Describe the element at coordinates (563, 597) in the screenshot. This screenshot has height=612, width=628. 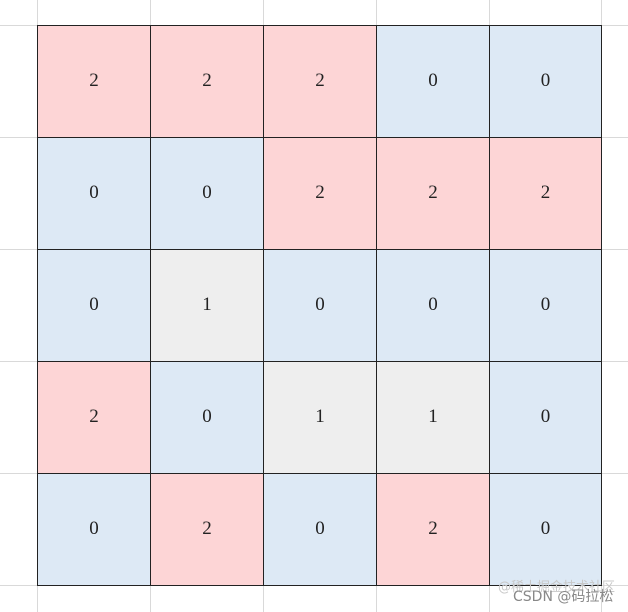
I see `watermark: CSDN @码拉松` at that location.